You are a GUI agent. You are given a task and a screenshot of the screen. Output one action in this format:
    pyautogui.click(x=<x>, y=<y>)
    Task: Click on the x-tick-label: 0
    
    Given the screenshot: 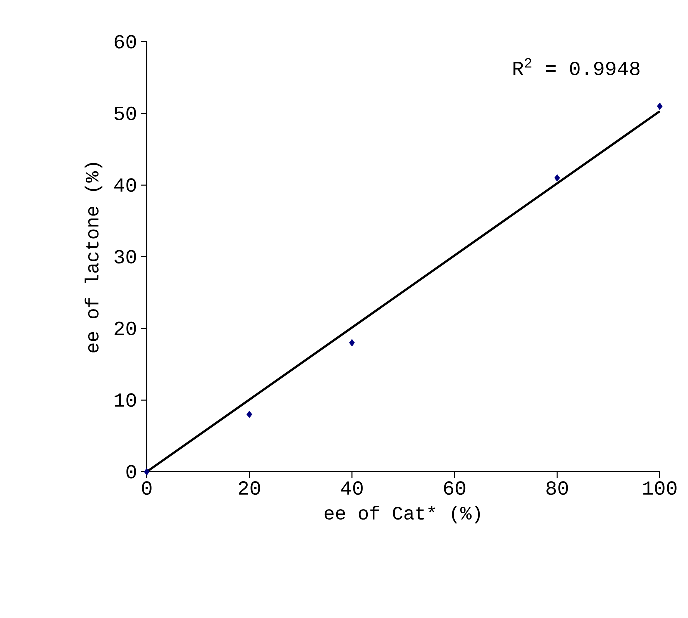 What is the action you would take?
    pyautogui.click(x=147, y=489)
    